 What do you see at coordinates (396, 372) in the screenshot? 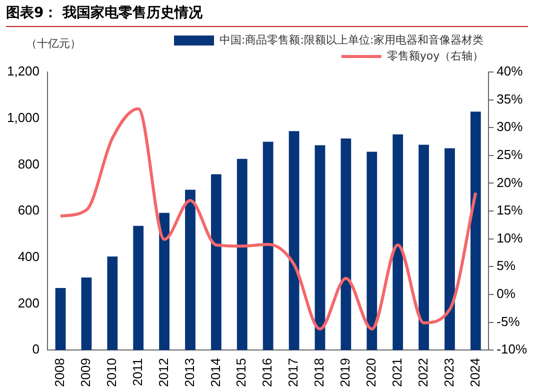
I see `x-tick-label: 2021` at bounding box center [396, 372].